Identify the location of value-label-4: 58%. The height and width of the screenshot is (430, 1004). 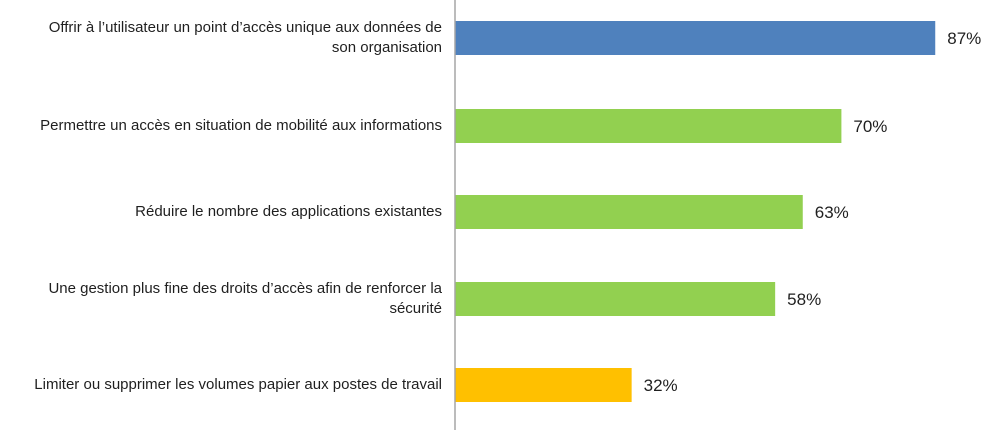
(804, 299).